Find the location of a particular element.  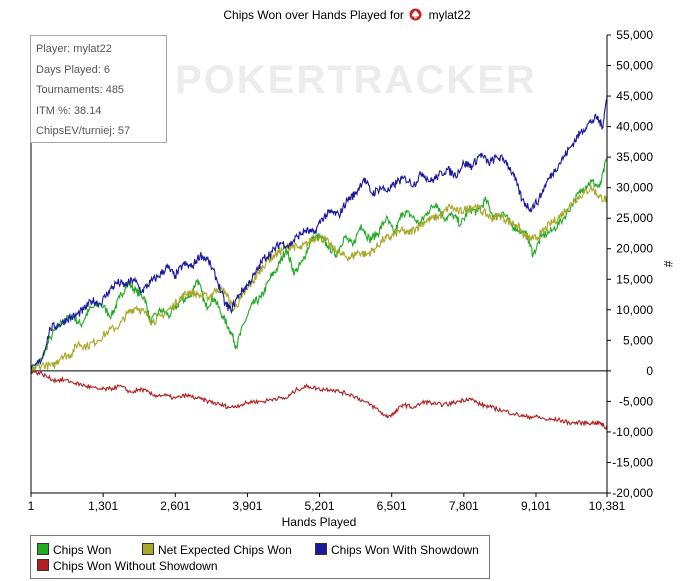

watermark: POKERTRACKER is located at coordinates (356, 80).